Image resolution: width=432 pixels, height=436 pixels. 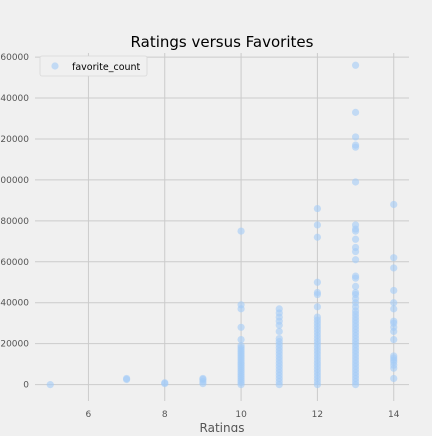 I want to click on x-tick-label: 10, so click(x=241, y=415).